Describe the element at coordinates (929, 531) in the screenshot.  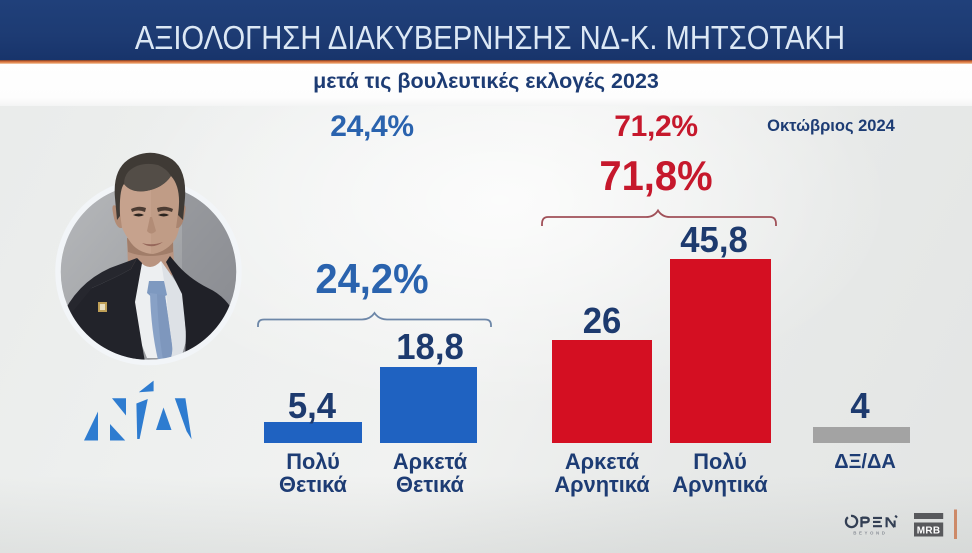
I see `svg-text: MRB` at that location.